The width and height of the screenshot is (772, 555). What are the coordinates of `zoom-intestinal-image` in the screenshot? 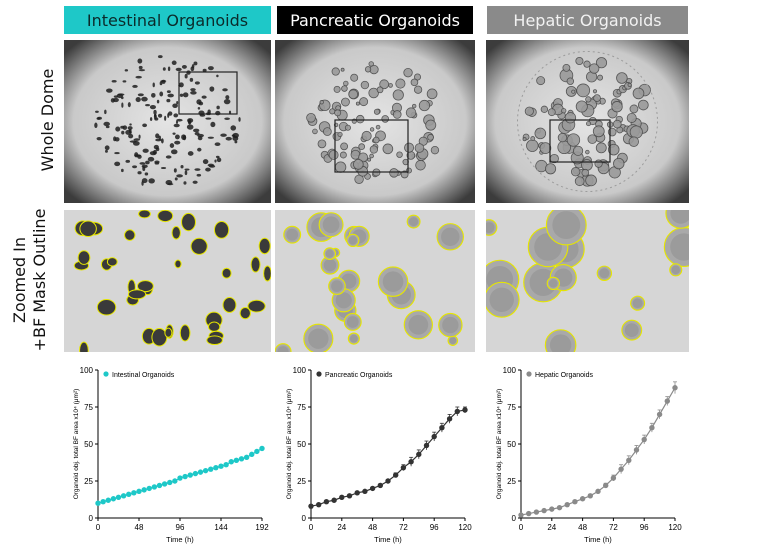 It's located at (167, 281).